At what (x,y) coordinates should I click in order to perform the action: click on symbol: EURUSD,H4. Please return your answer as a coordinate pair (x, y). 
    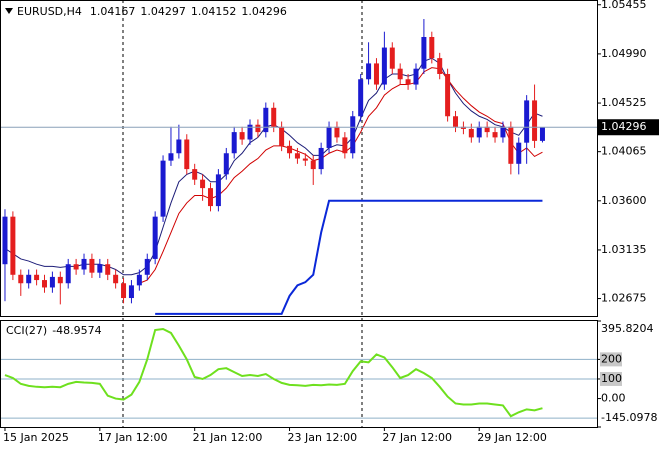
    Looking at the image, I should click on (49, 11).